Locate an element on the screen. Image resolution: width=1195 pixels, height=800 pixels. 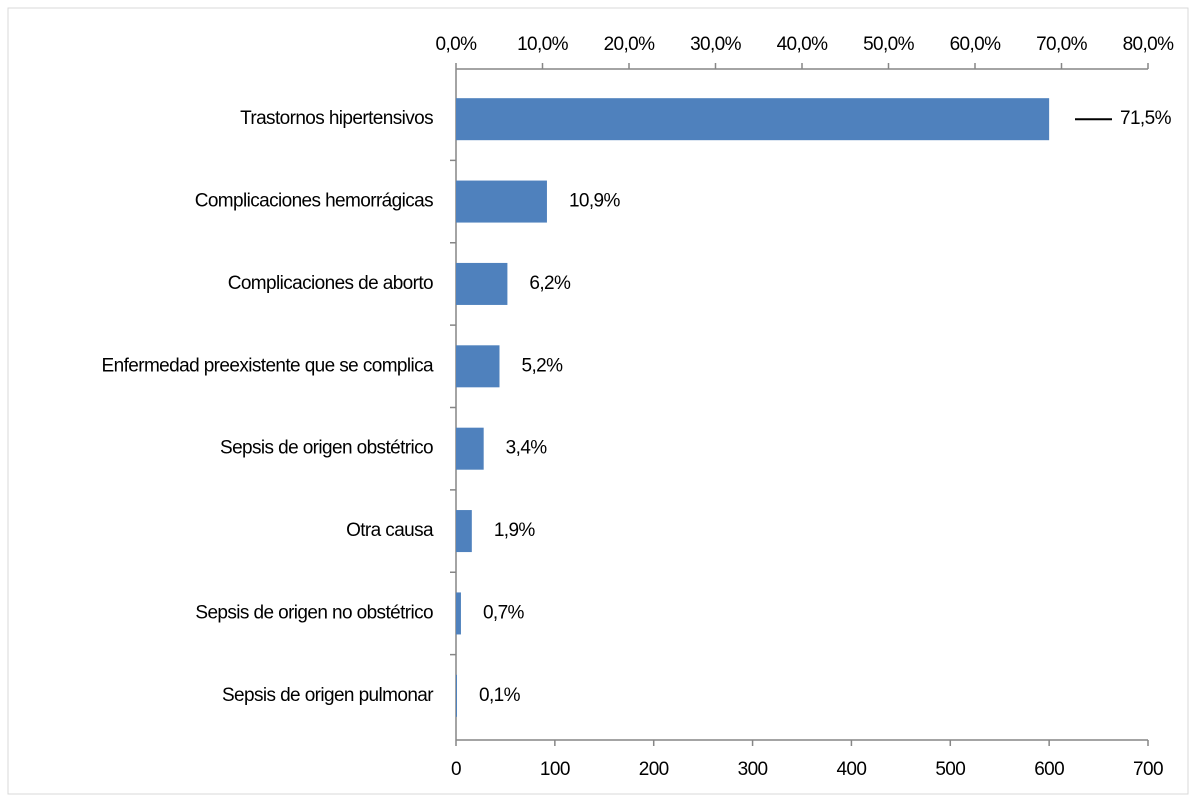
y-tick-label: Sepsis de origen obstétrico is located at coordinates (326, 448).